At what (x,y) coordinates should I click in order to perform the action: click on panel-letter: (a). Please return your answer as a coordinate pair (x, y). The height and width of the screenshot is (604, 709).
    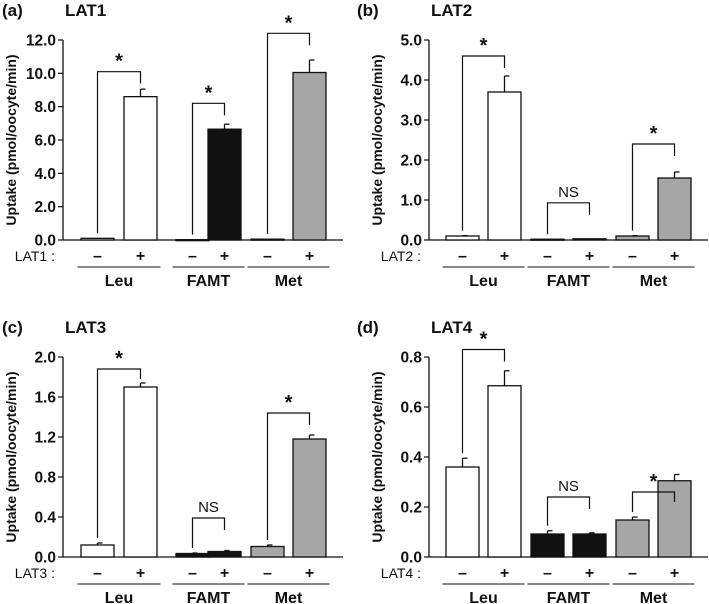
    Looking at the image, I should click on (12, 10).